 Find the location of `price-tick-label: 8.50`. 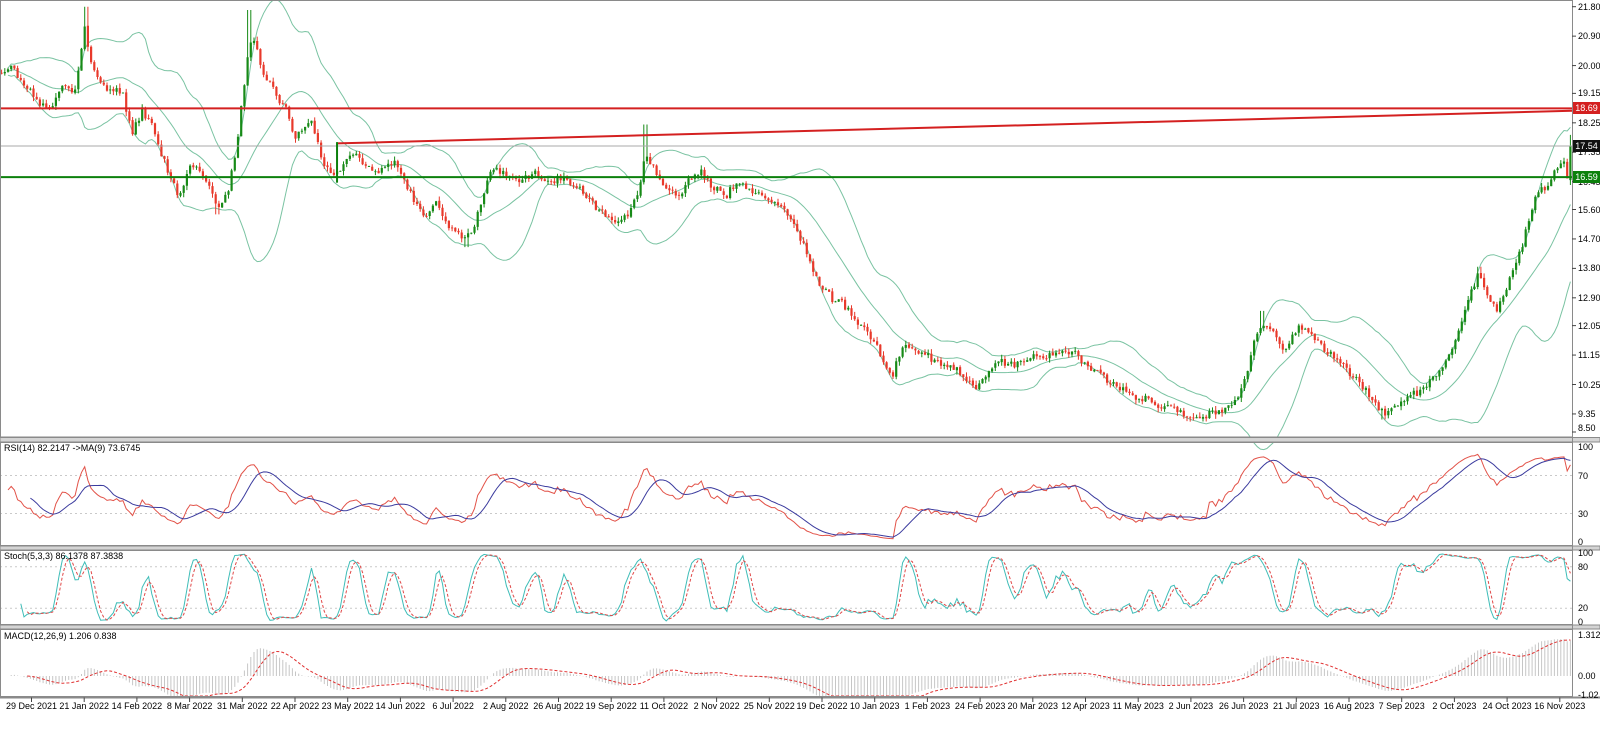

price-tick-label: 8.50 is located at coordinates (1587, 428).